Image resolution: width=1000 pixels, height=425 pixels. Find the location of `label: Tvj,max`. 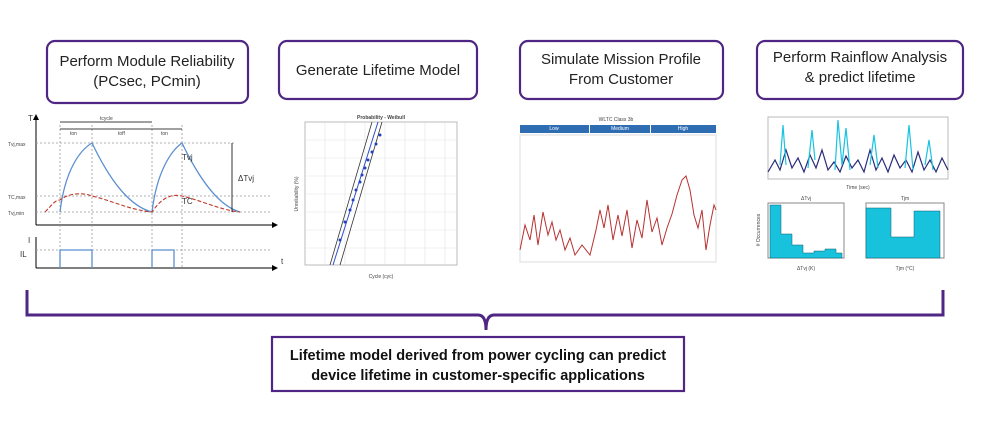

label: Tvj,max is located at coordinates (17, 145).